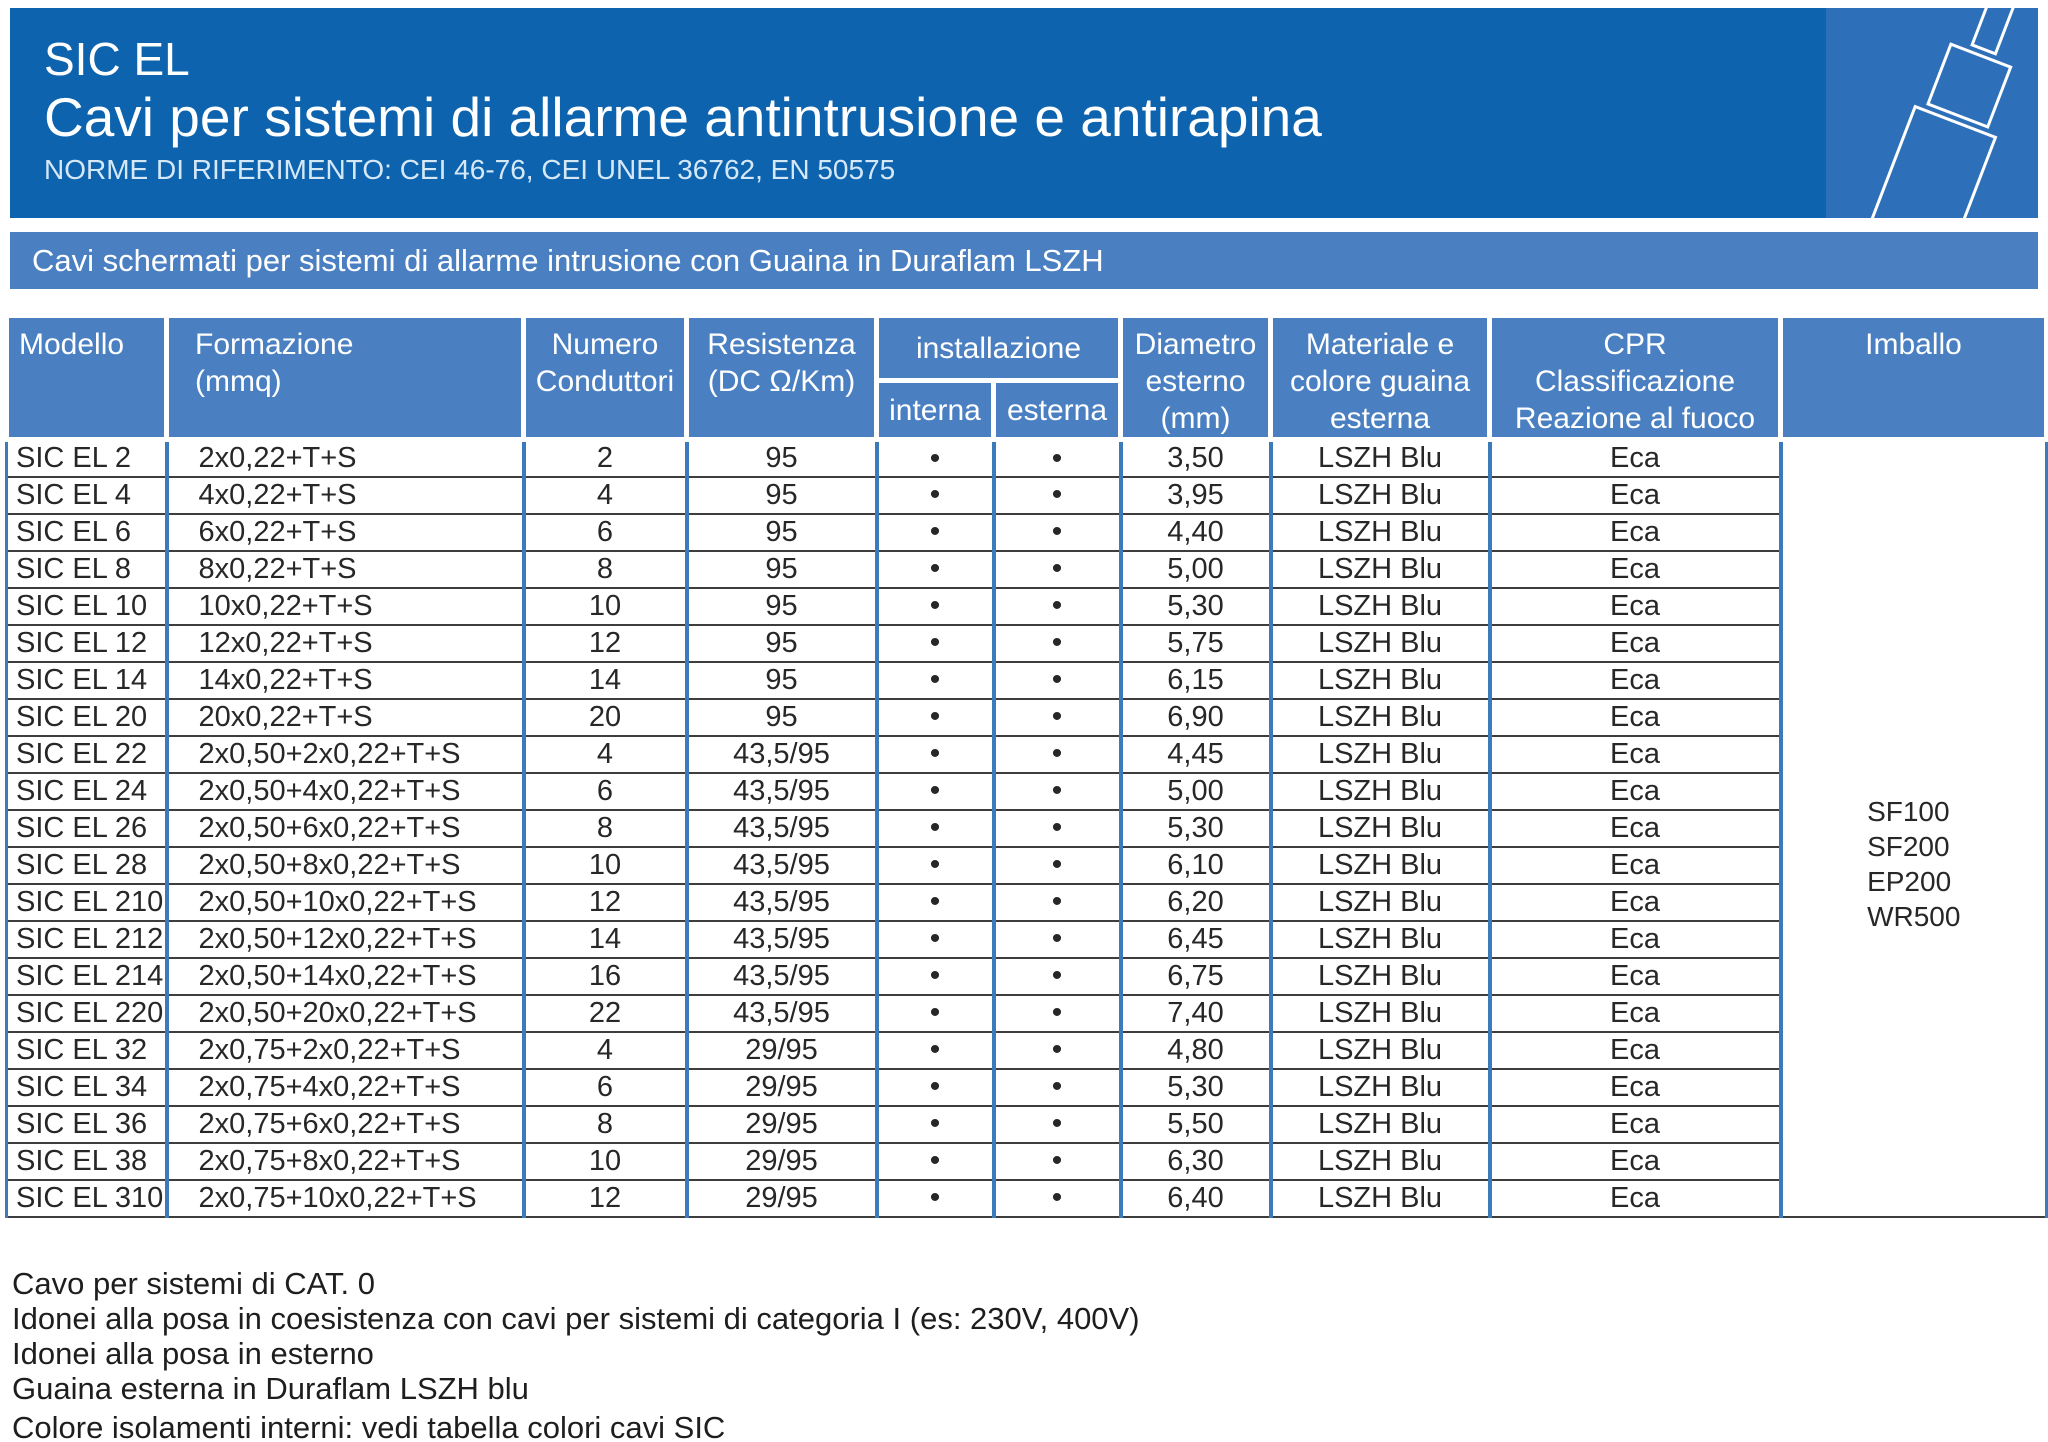  Describe the element at coordinates (87, 1013) in the screenshot. I see `cell-modello: SIC EL 220` at that location.